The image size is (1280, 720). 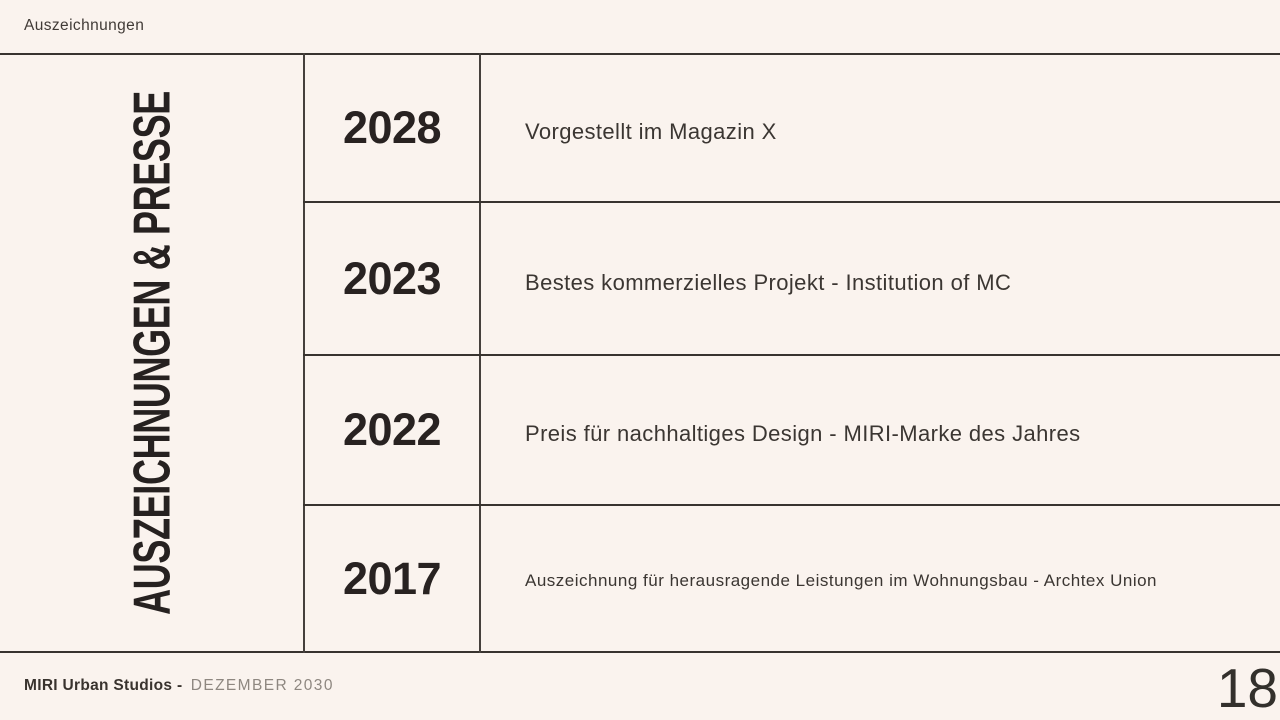 I want to click on award-year: 2017, so click(x=392, y=578).